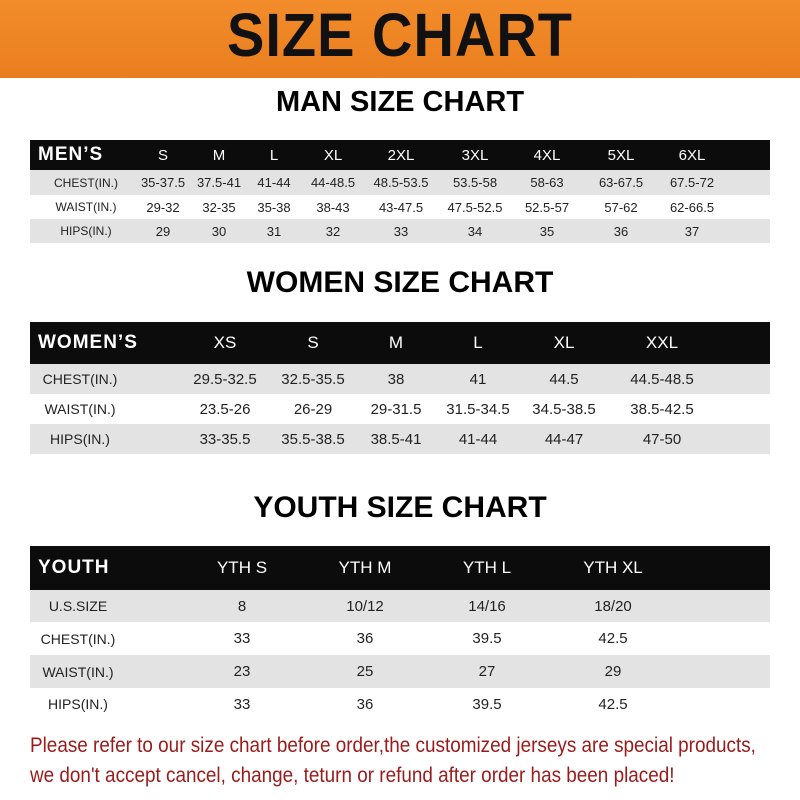 This screenshot has width=800, height=800. I want to click on size-column-header: 2XL, so click(401, 155).